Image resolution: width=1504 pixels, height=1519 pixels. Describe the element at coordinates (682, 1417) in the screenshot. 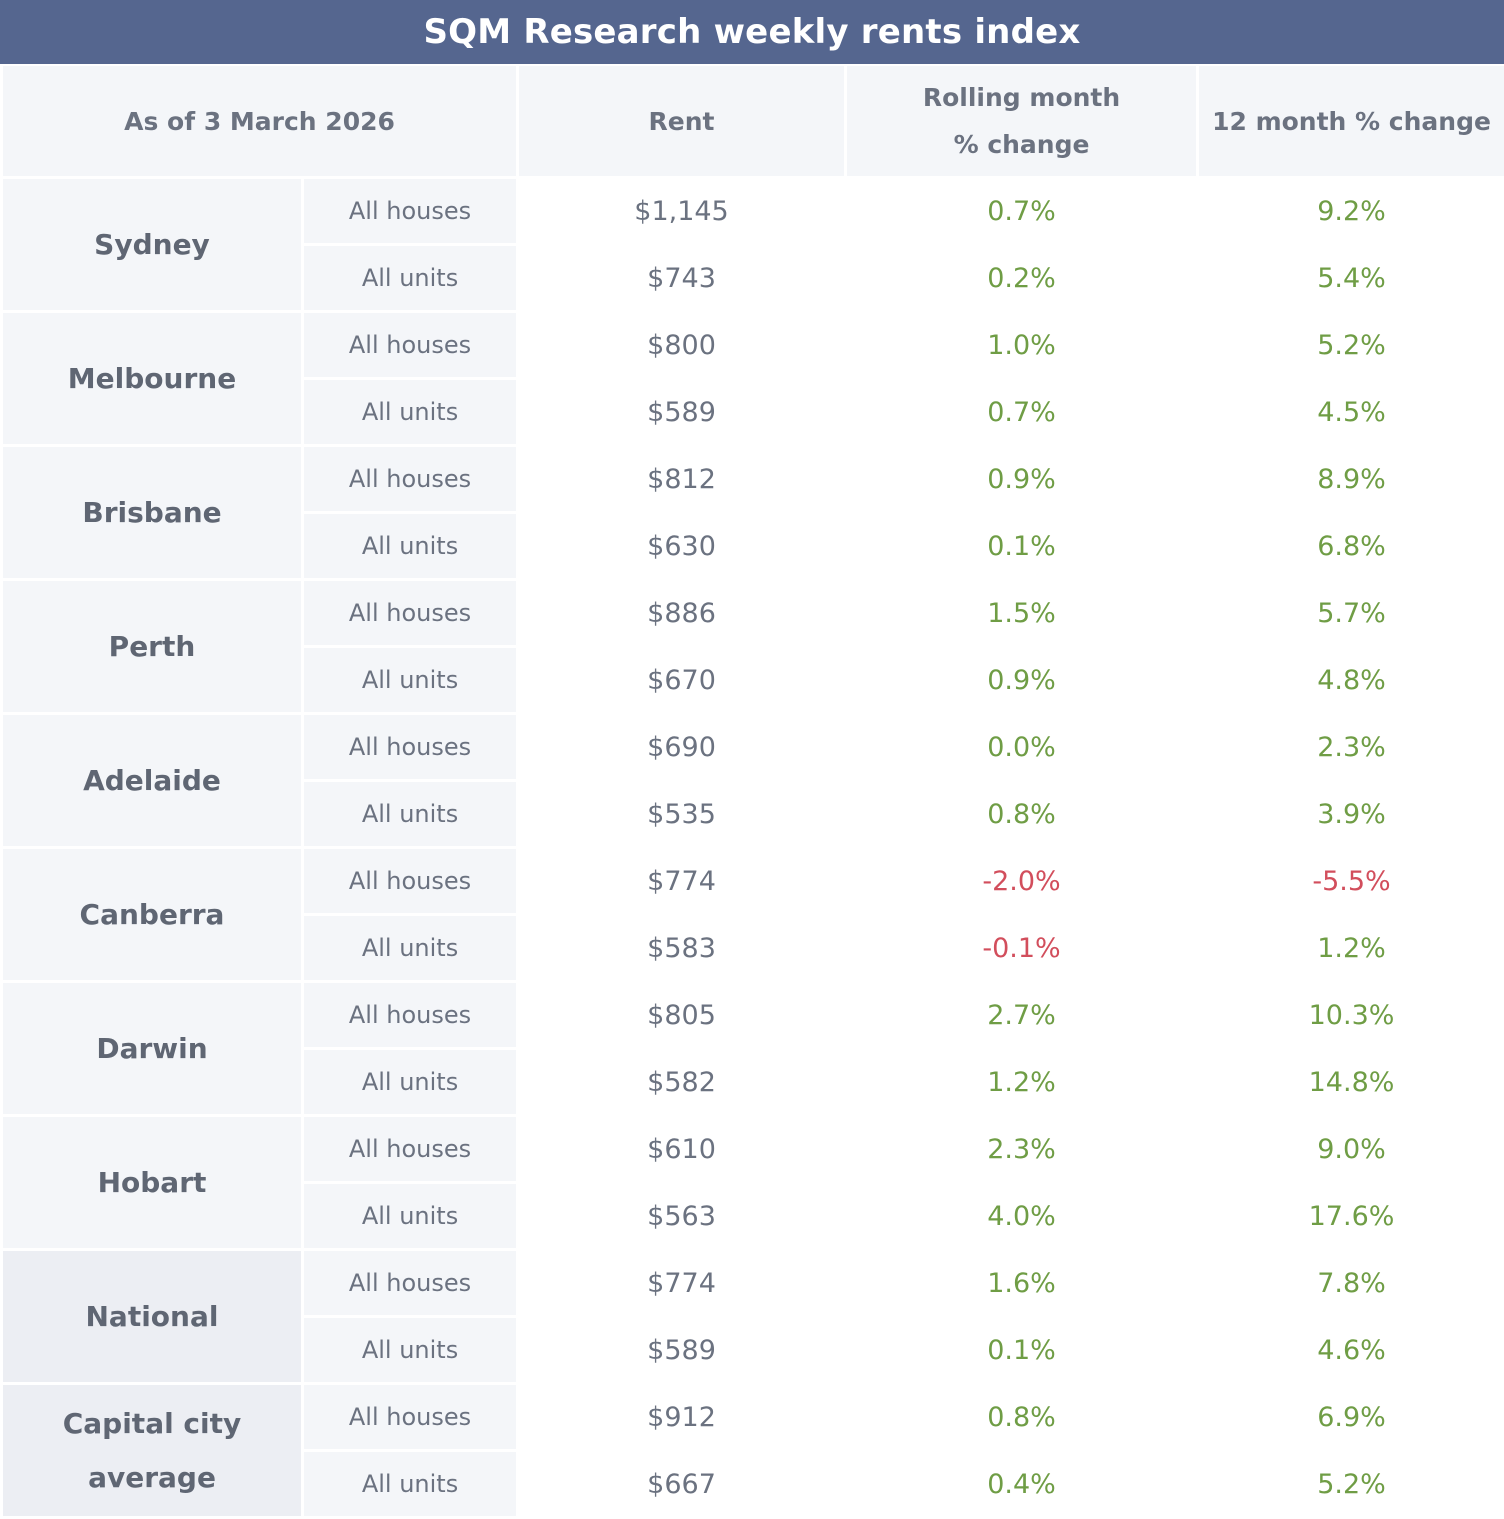

I see `rent-cell: $912` at that location.